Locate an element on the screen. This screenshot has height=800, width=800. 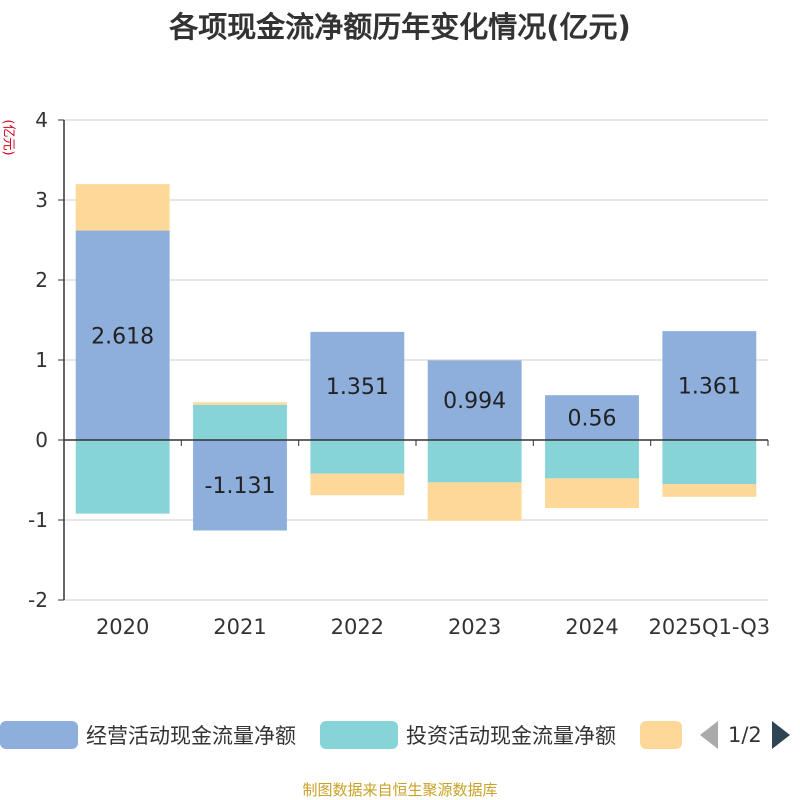
data-label: 0.994 is located at coordinates (474, 401).